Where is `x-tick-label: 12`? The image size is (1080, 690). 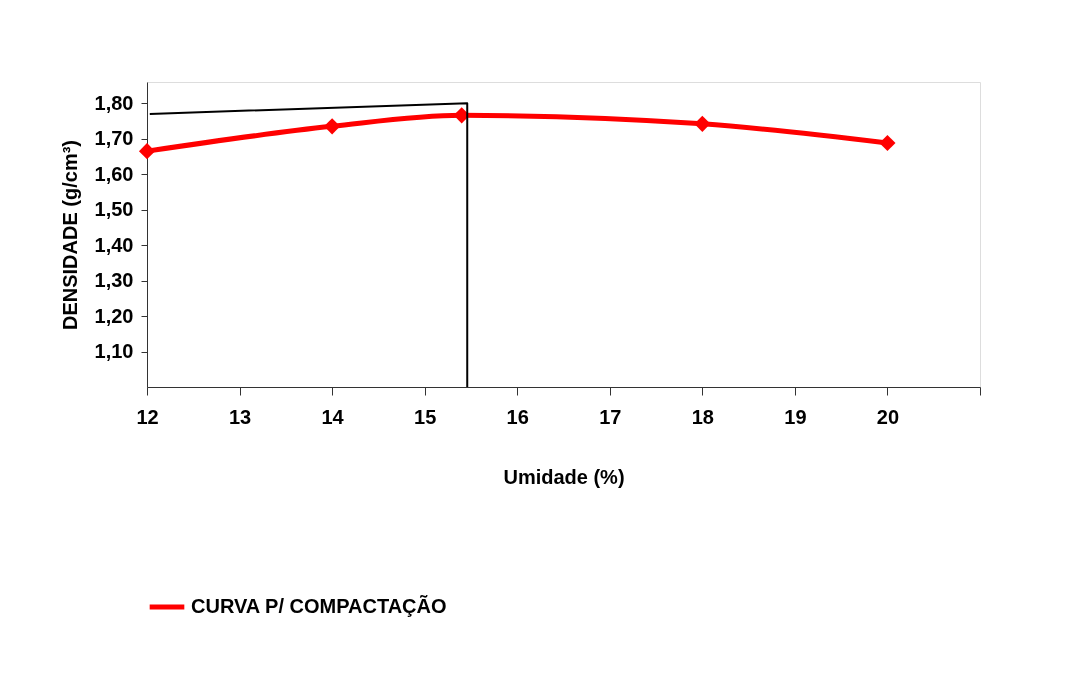
x-tick-label: 12 is located at coordinates (147, 416).